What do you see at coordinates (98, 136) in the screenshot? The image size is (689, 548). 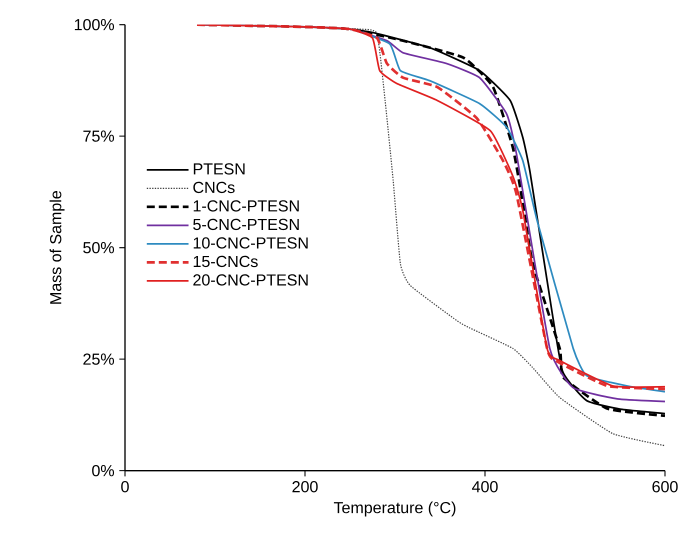 I see `y-tick-label: 75%` at bounding box center [98, 136].